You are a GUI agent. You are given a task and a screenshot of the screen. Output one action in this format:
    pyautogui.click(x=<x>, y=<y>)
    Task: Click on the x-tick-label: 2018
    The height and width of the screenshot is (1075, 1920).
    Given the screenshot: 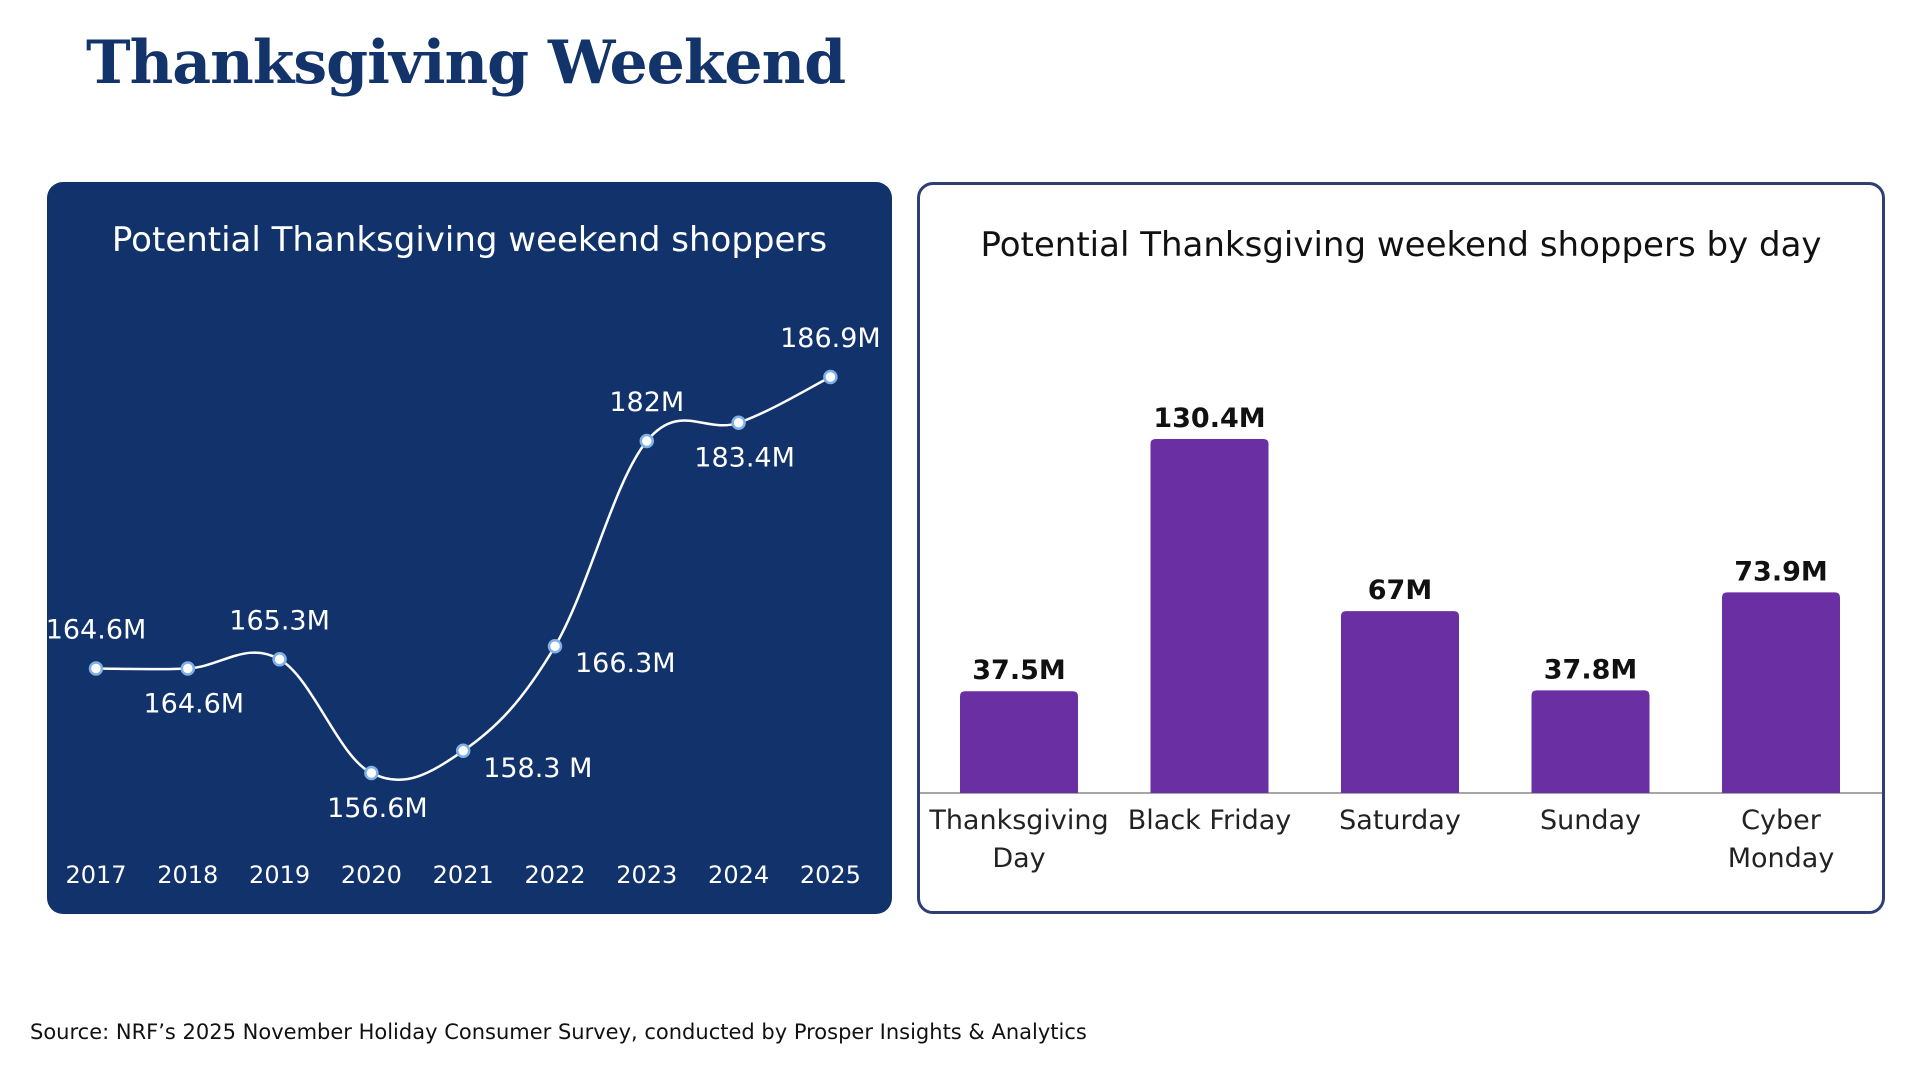 What is the action you would take?
    pyautogui.click(x=187, y=875)
    